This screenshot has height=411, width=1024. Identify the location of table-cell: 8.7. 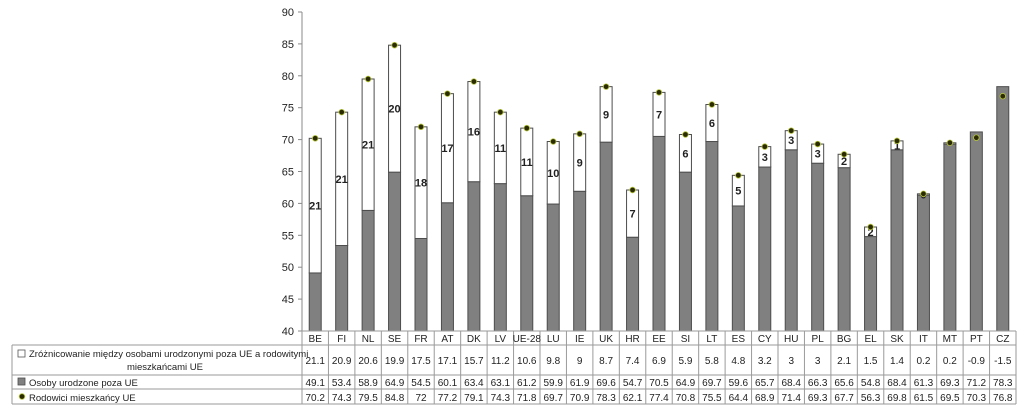
(606, 361).